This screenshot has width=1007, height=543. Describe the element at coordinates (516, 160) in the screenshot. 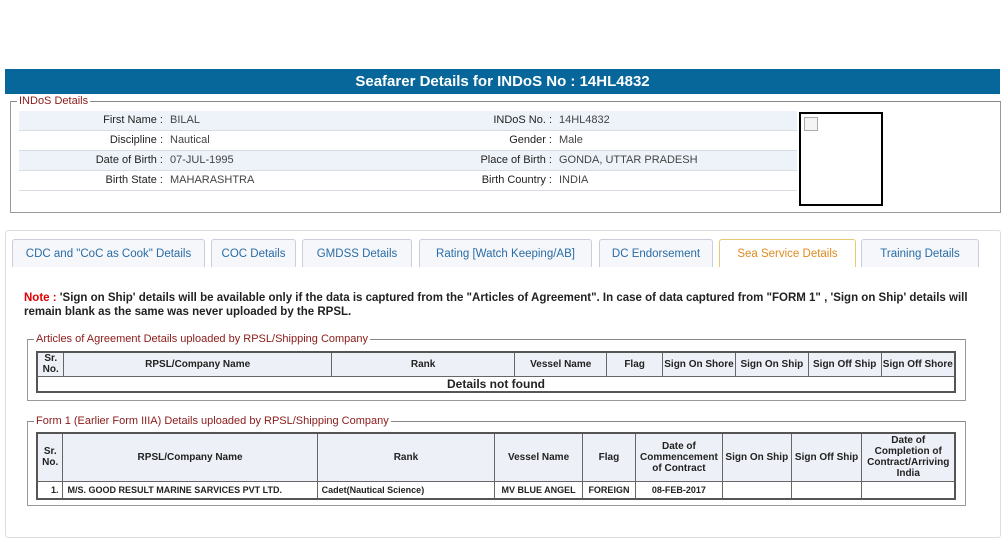

I see `field-label: Place of Birth :` at that location.